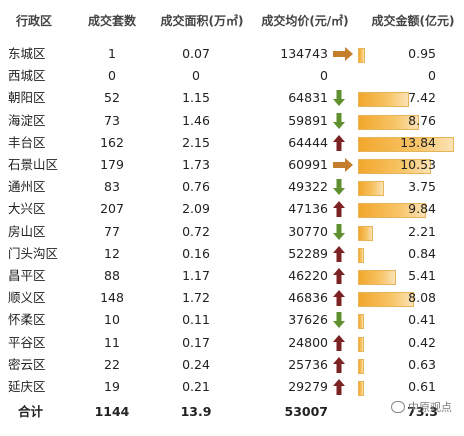 This screenshot has height=436, width=464. I want to click on amount-value: 0.84, so click(422, 253).